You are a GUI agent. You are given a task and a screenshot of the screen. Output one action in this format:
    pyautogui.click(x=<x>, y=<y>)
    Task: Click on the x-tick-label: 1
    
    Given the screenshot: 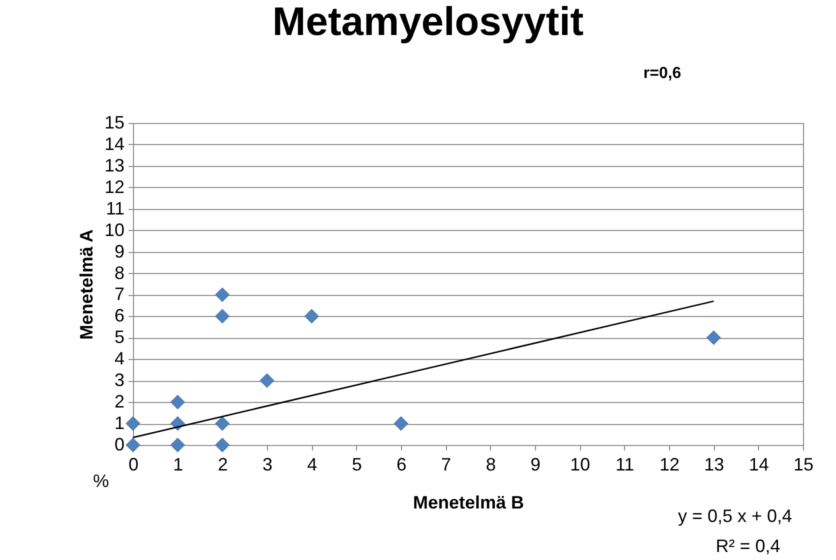 What is the action you would take?
    pyautogui.click(x=178, y=464)
    